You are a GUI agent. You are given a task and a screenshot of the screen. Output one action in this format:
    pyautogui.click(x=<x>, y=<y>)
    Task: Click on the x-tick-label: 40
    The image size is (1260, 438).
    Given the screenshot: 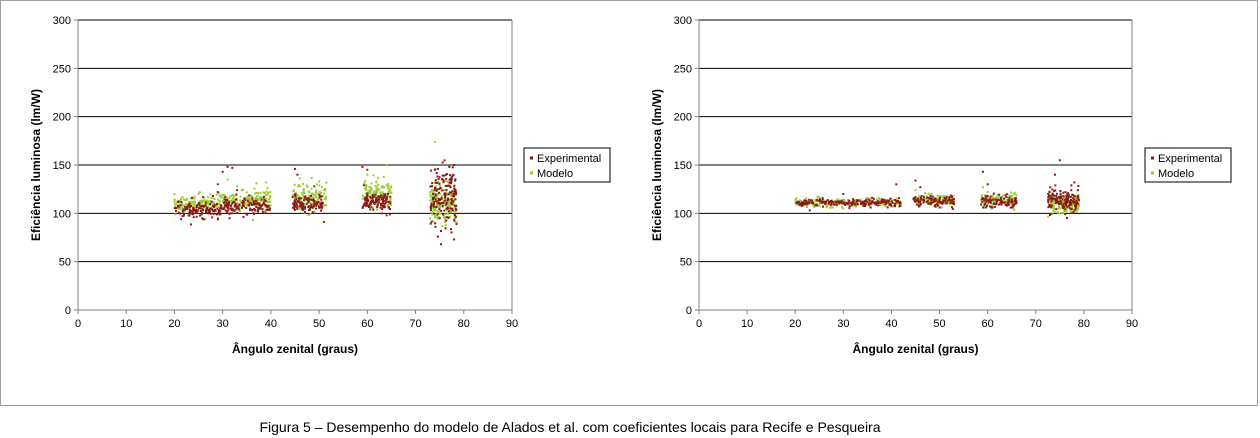 What is the action you would take?
    pyautogui.click(x=891, y=324)
    